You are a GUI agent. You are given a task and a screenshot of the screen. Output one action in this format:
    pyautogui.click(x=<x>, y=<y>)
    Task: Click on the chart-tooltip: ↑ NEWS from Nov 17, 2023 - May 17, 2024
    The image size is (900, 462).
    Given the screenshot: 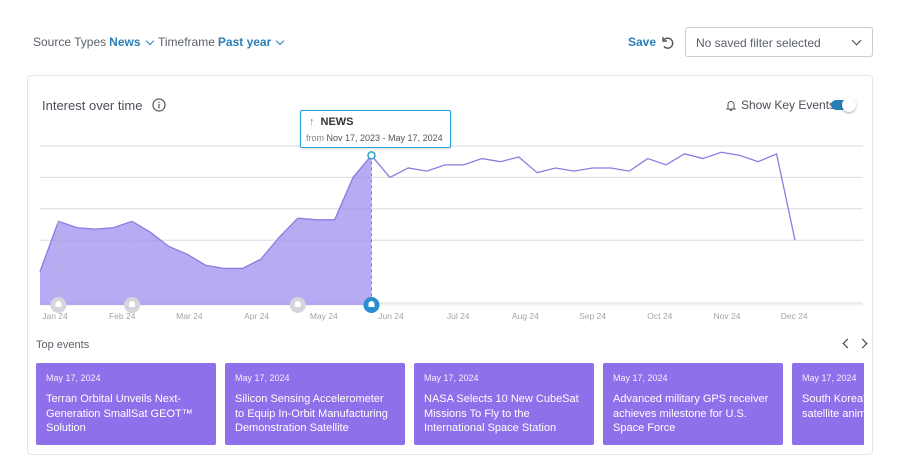 What is the action you would take?
    pyautogui.click(x=375, y=129)
    